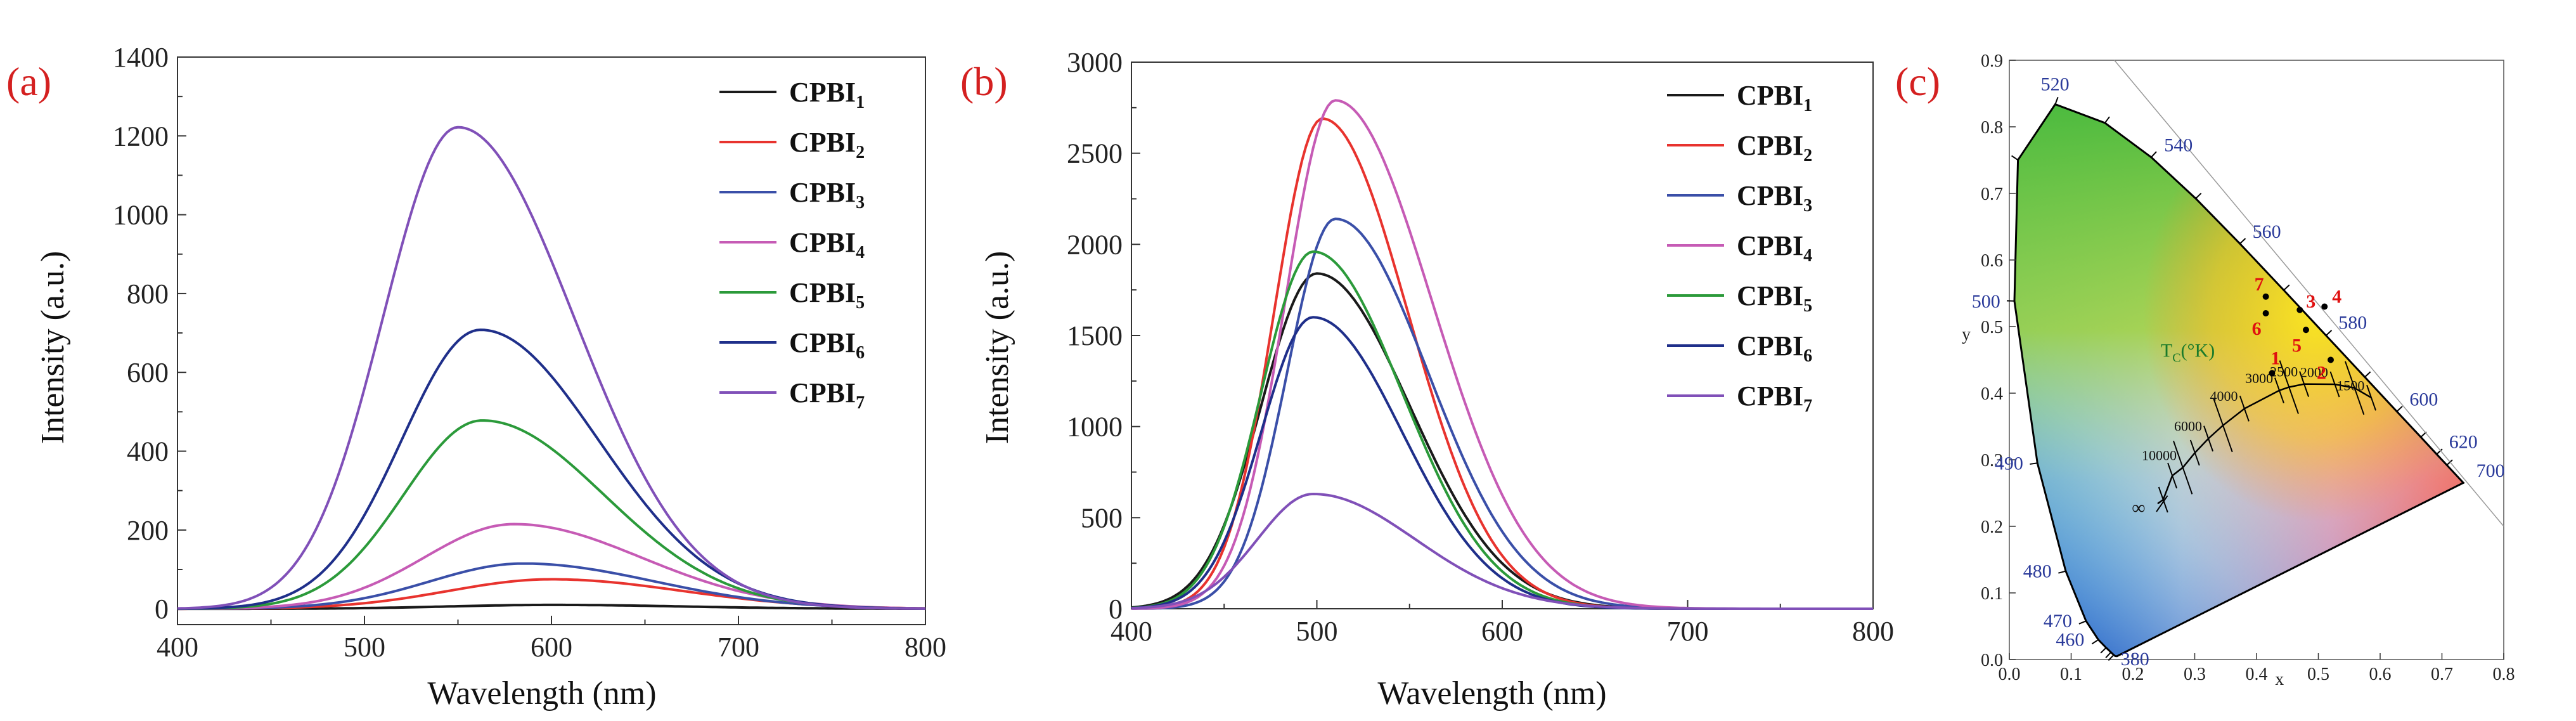  What do you see at coordinates (2198, 350) in the screenshot?
I see `planckian-label-suffix: (°K)` at bounding box center [2198, 350].